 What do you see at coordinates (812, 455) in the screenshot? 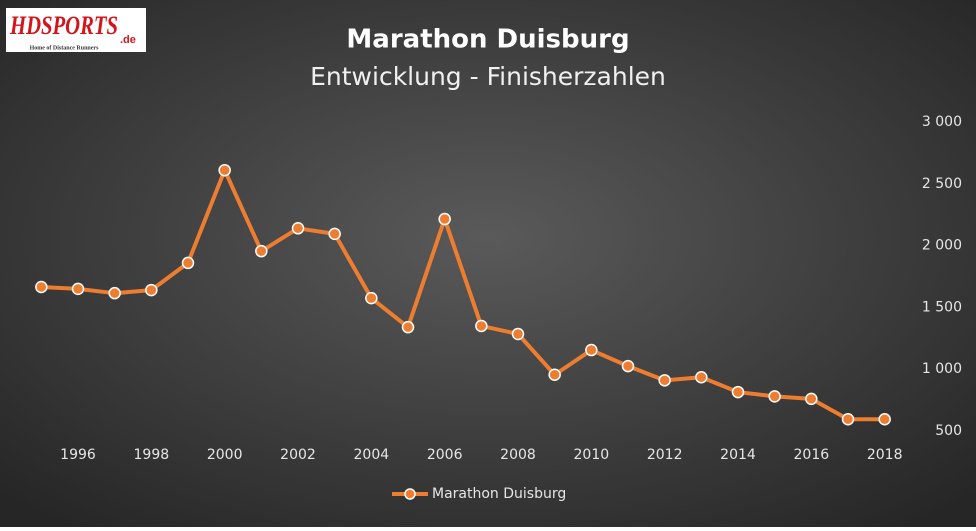
I see `x-tick-label: 2016` at bounding box center [812, 455].